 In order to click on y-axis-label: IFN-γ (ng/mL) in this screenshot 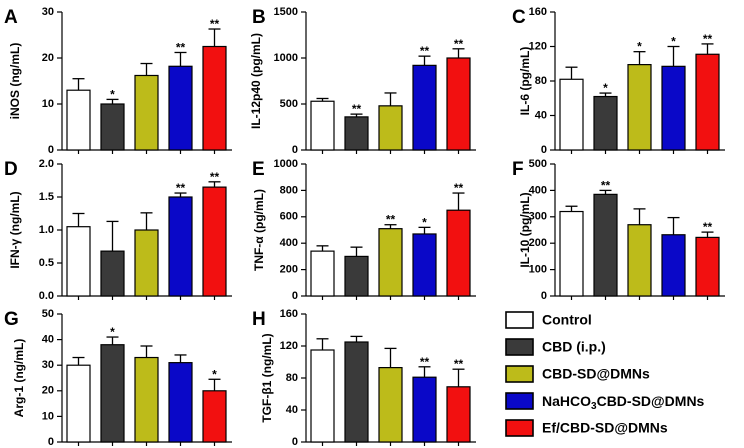, I will do `click(15, 229)`.